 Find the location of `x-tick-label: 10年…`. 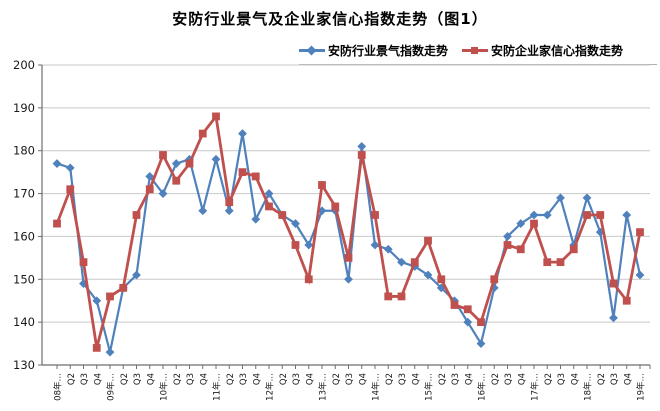

x-tick-label: 10年… is located at coordinates (164, 387).